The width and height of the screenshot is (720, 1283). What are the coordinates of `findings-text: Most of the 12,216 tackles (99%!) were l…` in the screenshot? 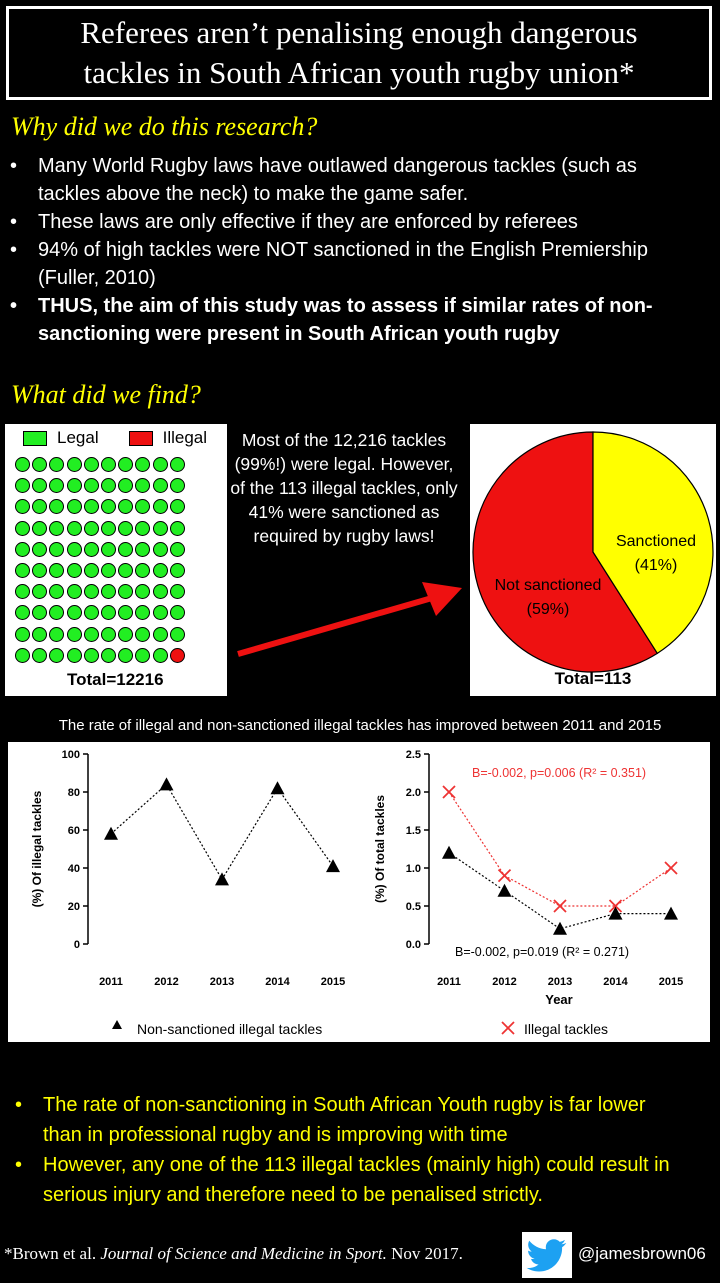 It's located at (344, 488).